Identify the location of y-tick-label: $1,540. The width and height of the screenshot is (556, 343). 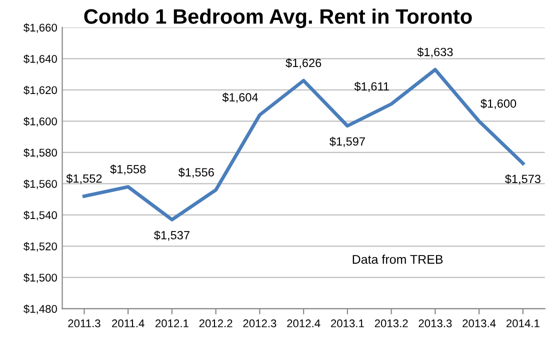
(40, 215).